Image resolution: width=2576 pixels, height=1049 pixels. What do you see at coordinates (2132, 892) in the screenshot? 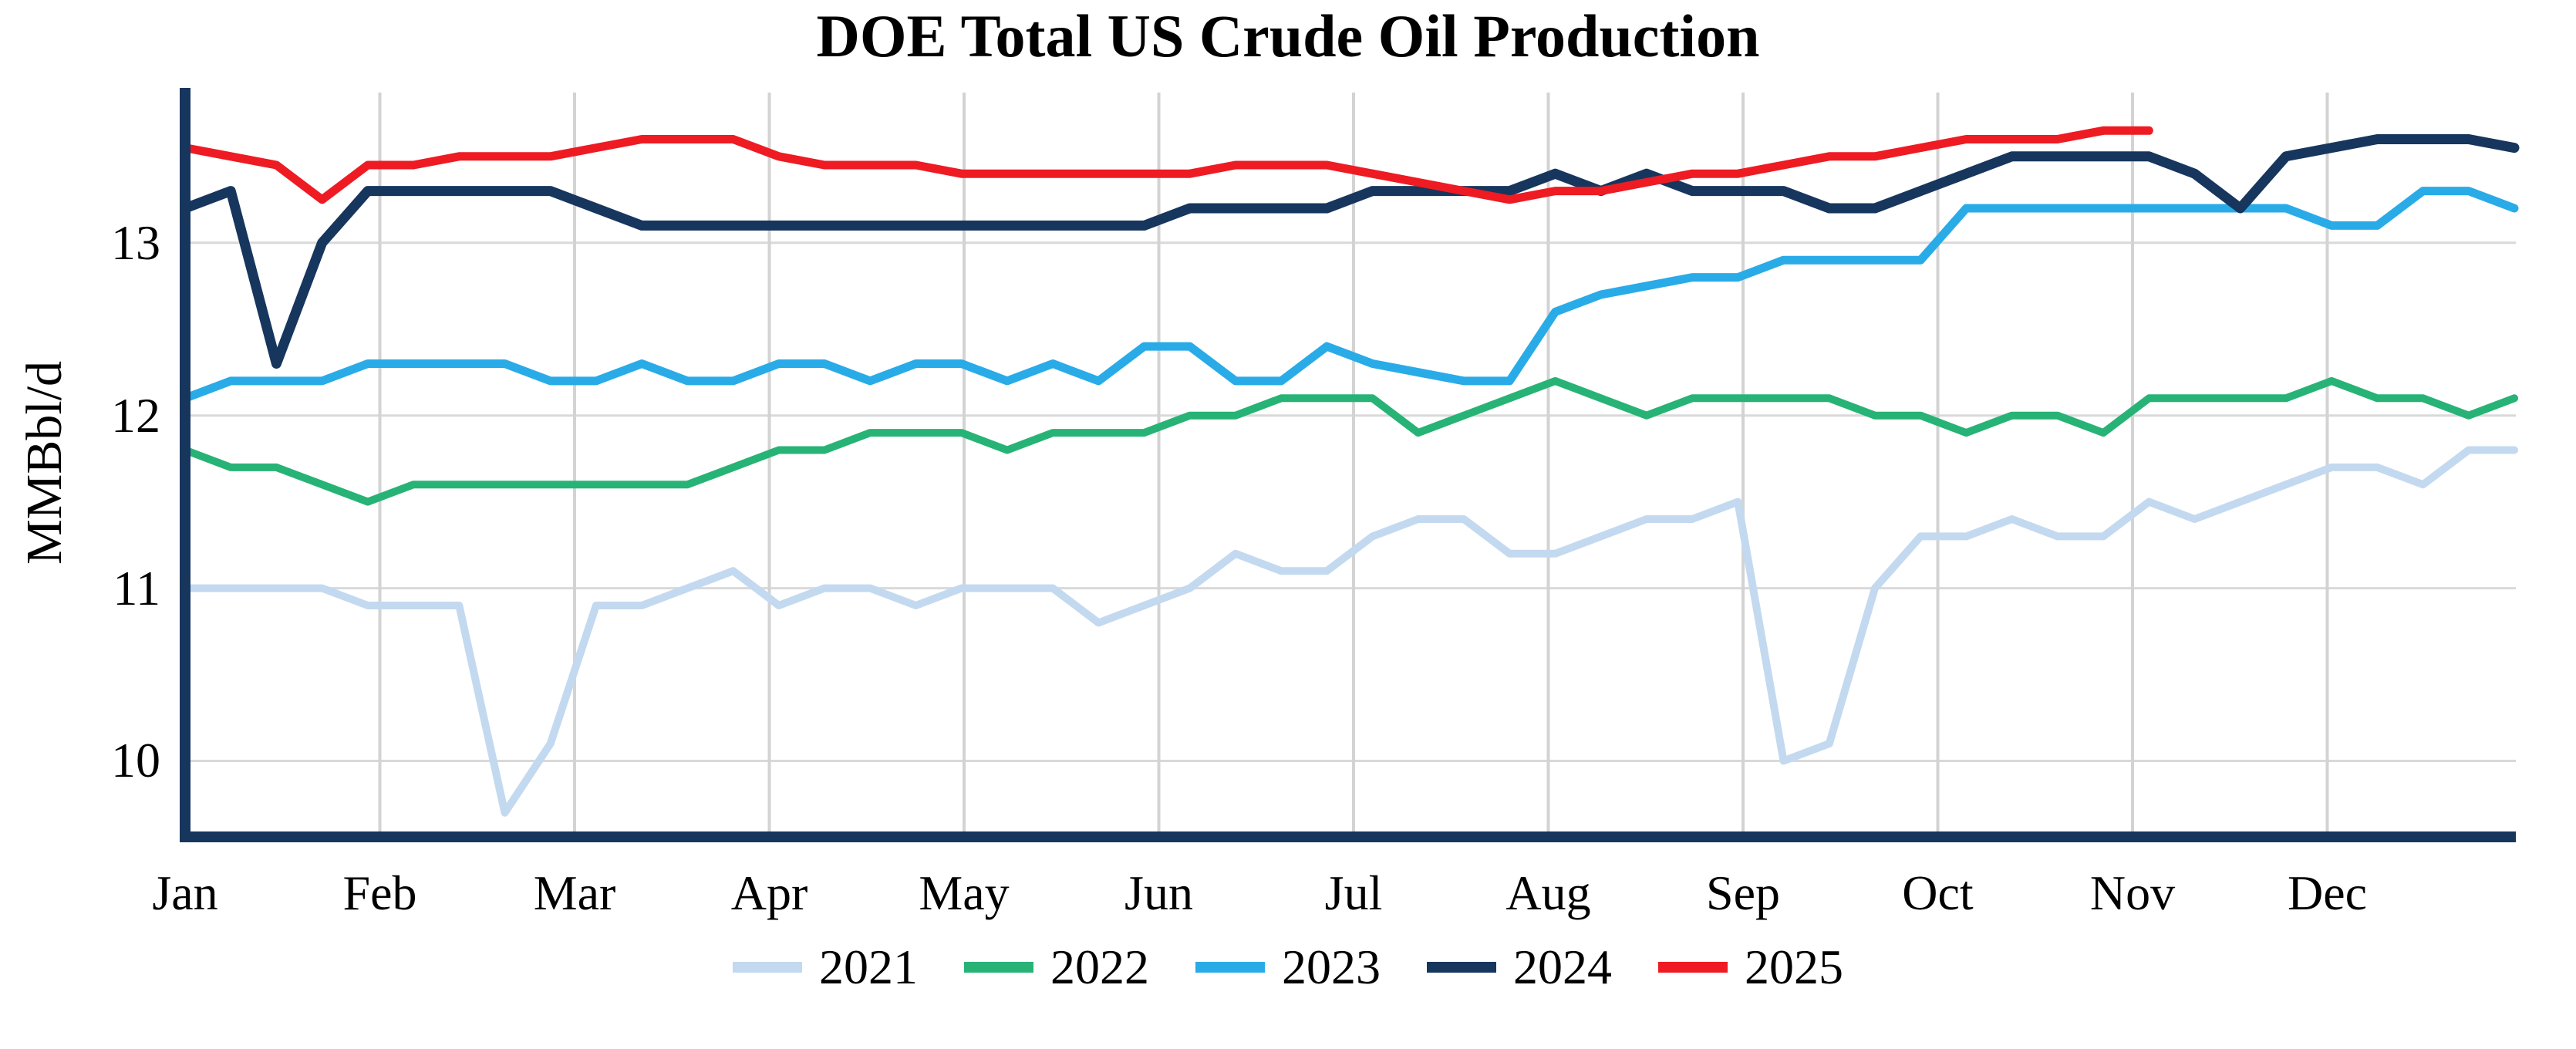
I see `x-tick-Nov: Nov` at bounding box center [2132, 892].